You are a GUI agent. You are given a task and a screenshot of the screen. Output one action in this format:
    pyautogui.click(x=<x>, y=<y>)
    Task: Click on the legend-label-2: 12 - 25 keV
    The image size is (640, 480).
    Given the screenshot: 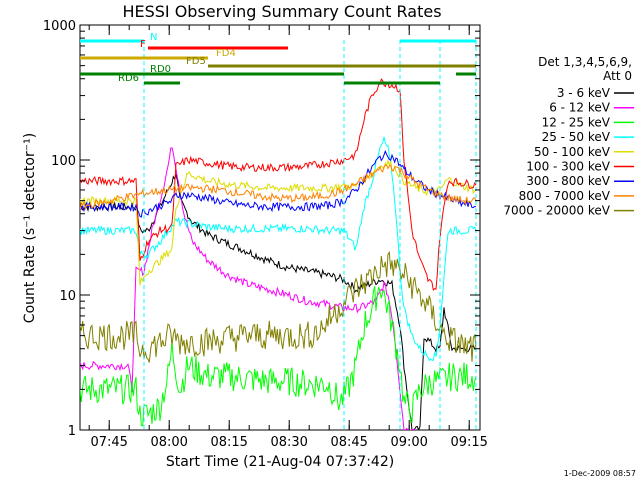 What is the action you would take?
    pyautogui.click(x=576, y=122)
    